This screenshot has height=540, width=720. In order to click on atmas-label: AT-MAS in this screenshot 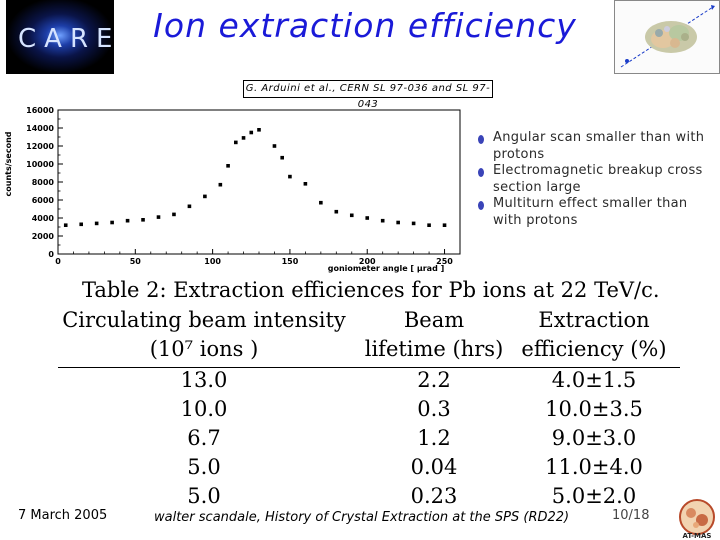, I will do `click(697, 536)`.